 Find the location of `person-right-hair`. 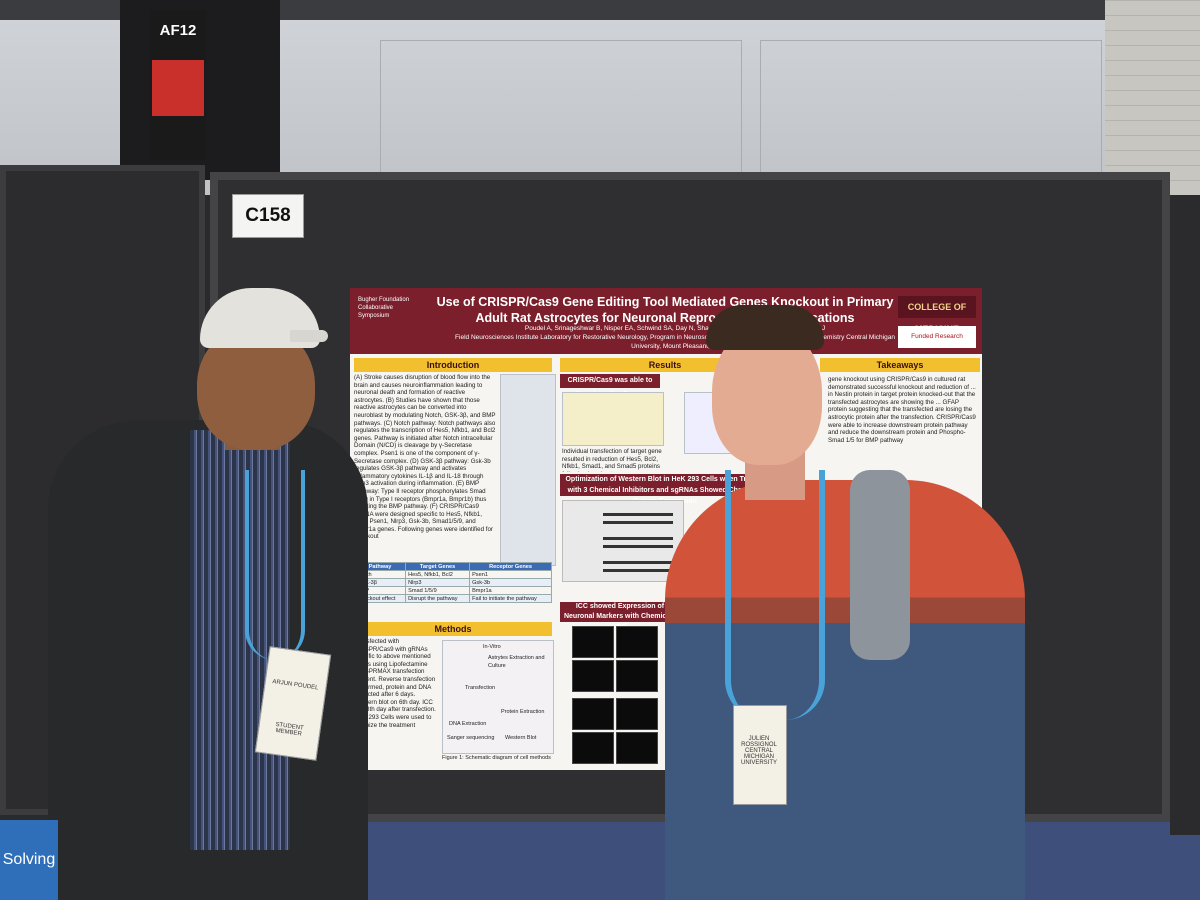

person-right-hair is located at coordinates (765, 327).